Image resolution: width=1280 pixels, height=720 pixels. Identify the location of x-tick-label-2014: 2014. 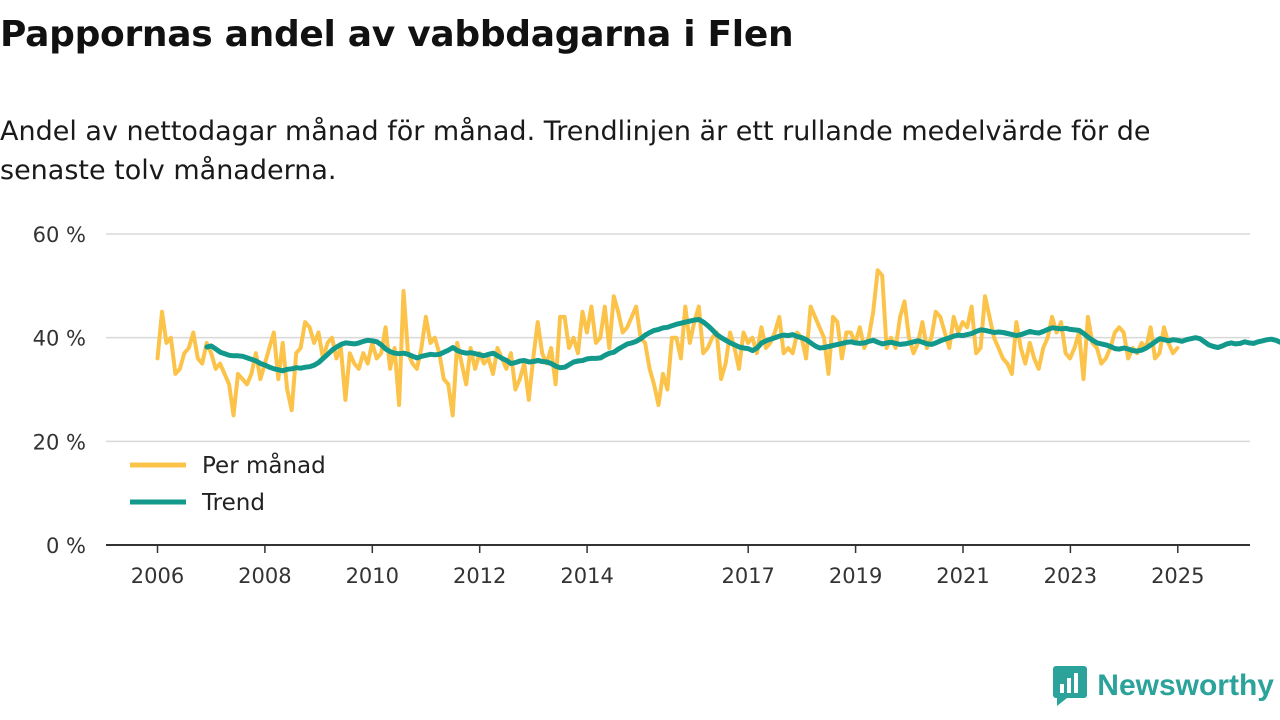
(586, 576).